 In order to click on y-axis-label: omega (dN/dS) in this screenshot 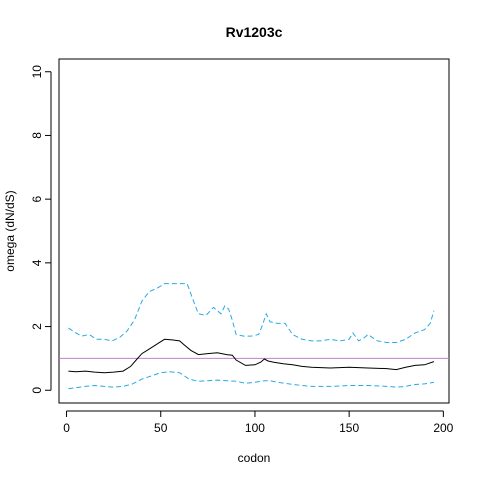, I will do `click(10, 230)`.